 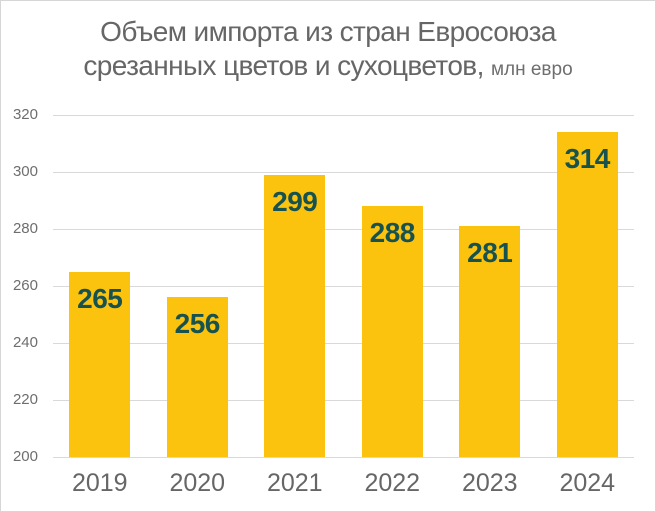 I want to click on y-axis-tick-label: 260, so click(x=25, y=285).